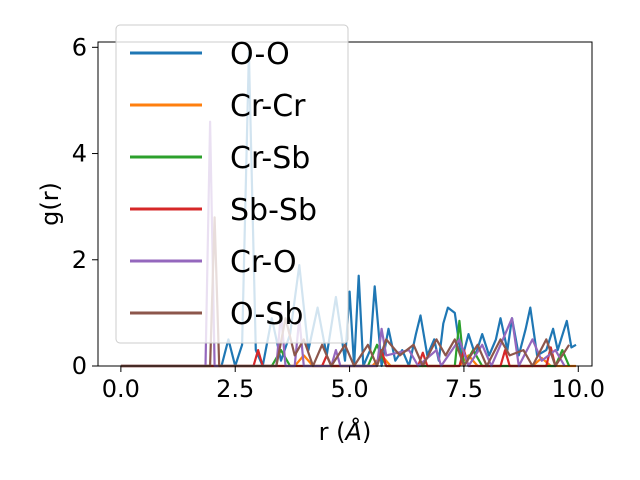 This screenshot has width=640, height=480. I want to click on x-axis-label-text: r (, so click(332, 432).